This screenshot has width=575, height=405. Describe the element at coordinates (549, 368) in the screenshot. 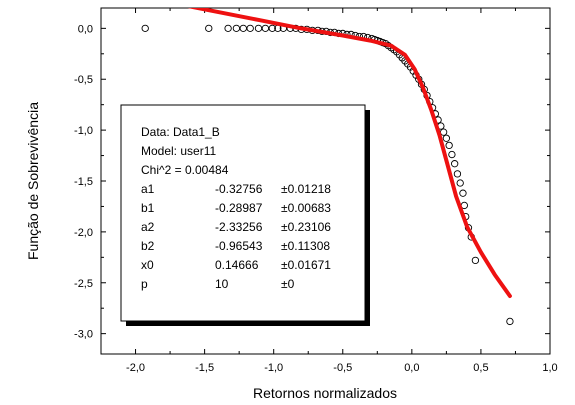

I see `x-tick-label: 1,0` at that location.